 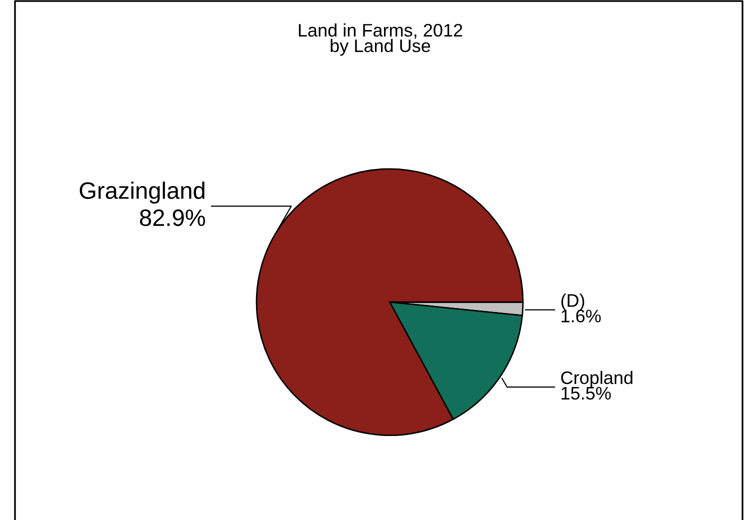 What do you see at coordinates (142, 193) in the screenshot?
I see `slice-label: Grazingland` at bounding box center [142, 193].